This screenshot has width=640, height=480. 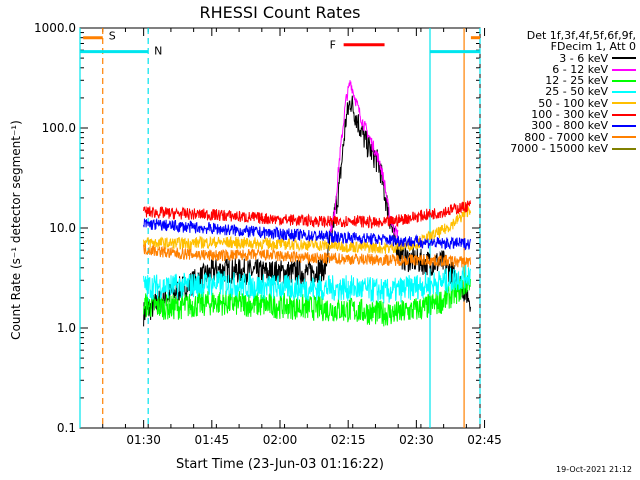 I want to click on legend-item: 100 - 300 keV, so click(x=557, y=114).